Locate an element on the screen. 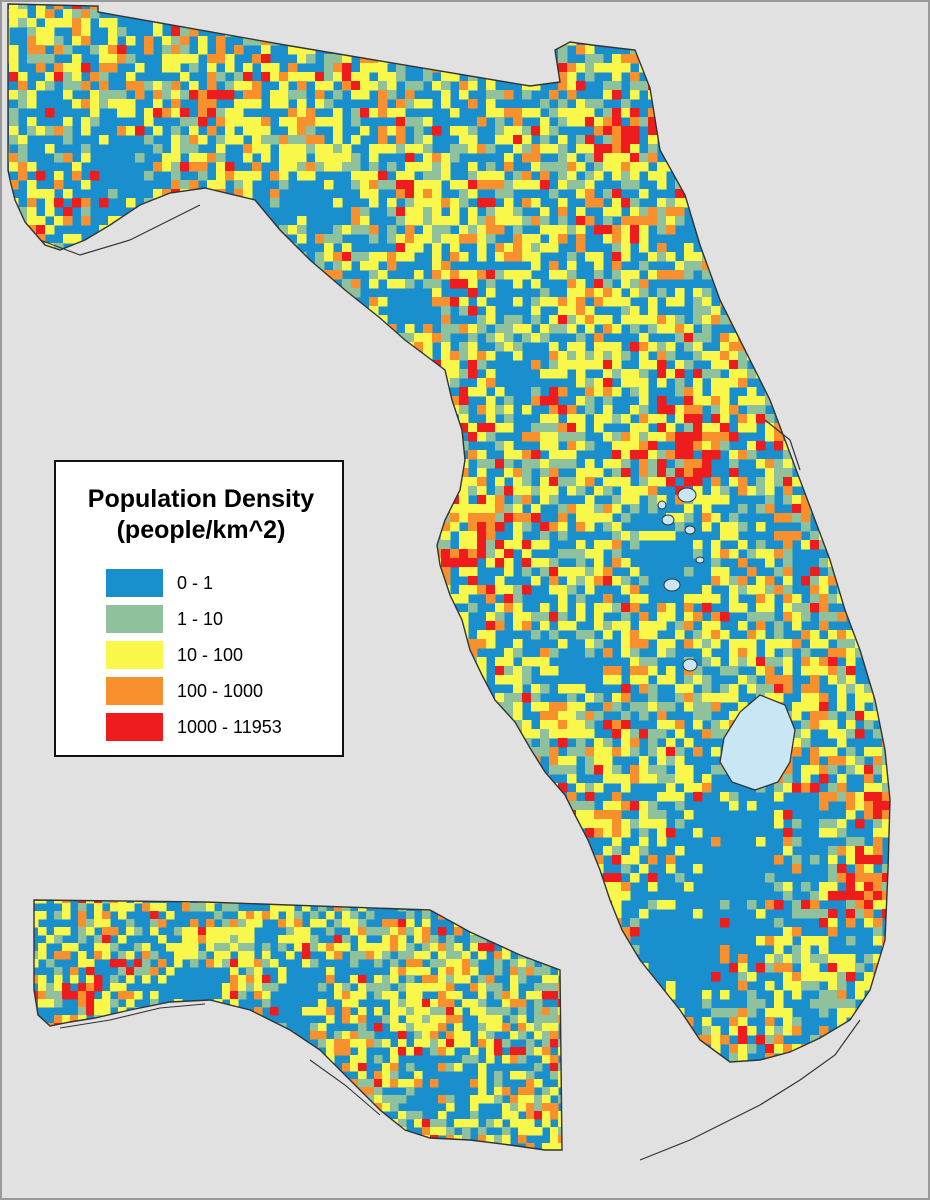 The width and height of the screenshot is (930, 1200). panhandle-inset is located at coordinates (298, 1025).